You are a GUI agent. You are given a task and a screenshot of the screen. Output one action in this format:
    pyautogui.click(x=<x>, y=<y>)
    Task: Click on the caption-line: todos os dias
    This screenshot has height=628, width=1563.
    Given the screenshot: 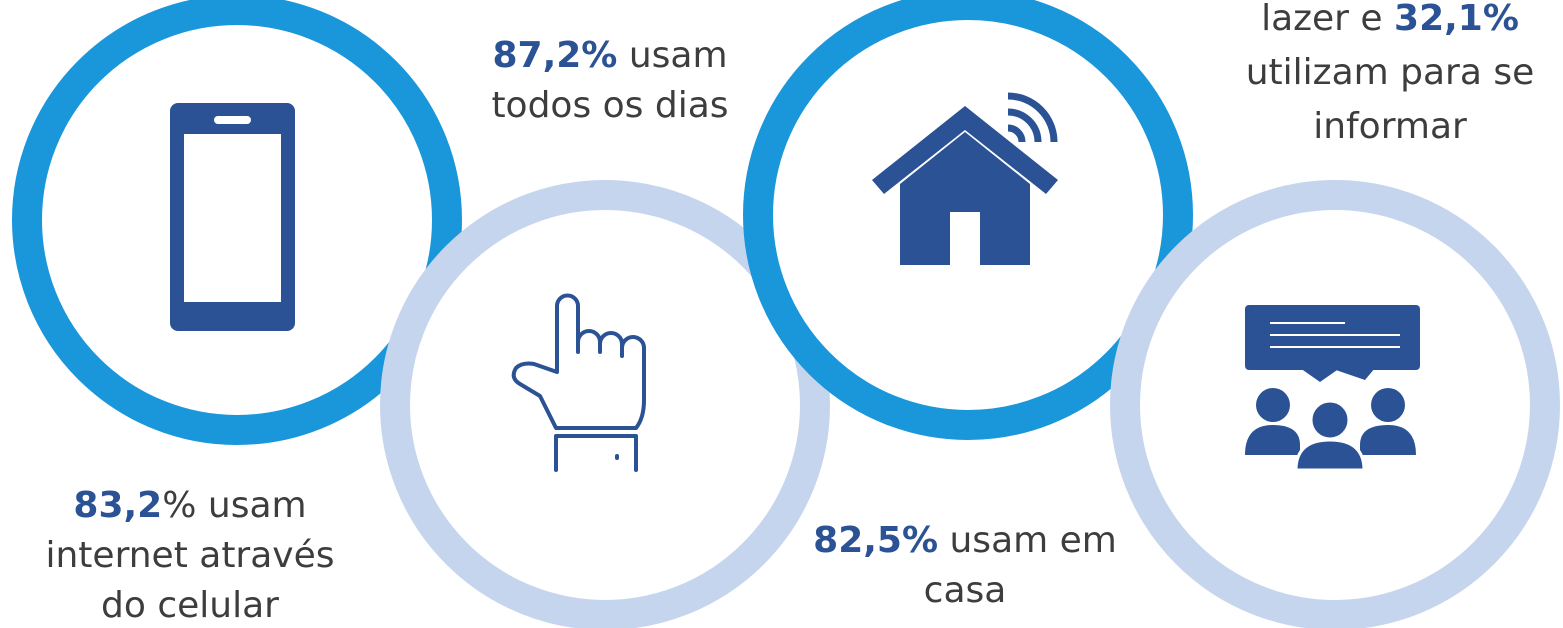 What is the action you would take?
    pyautogui.click(x=609, y=105)
    